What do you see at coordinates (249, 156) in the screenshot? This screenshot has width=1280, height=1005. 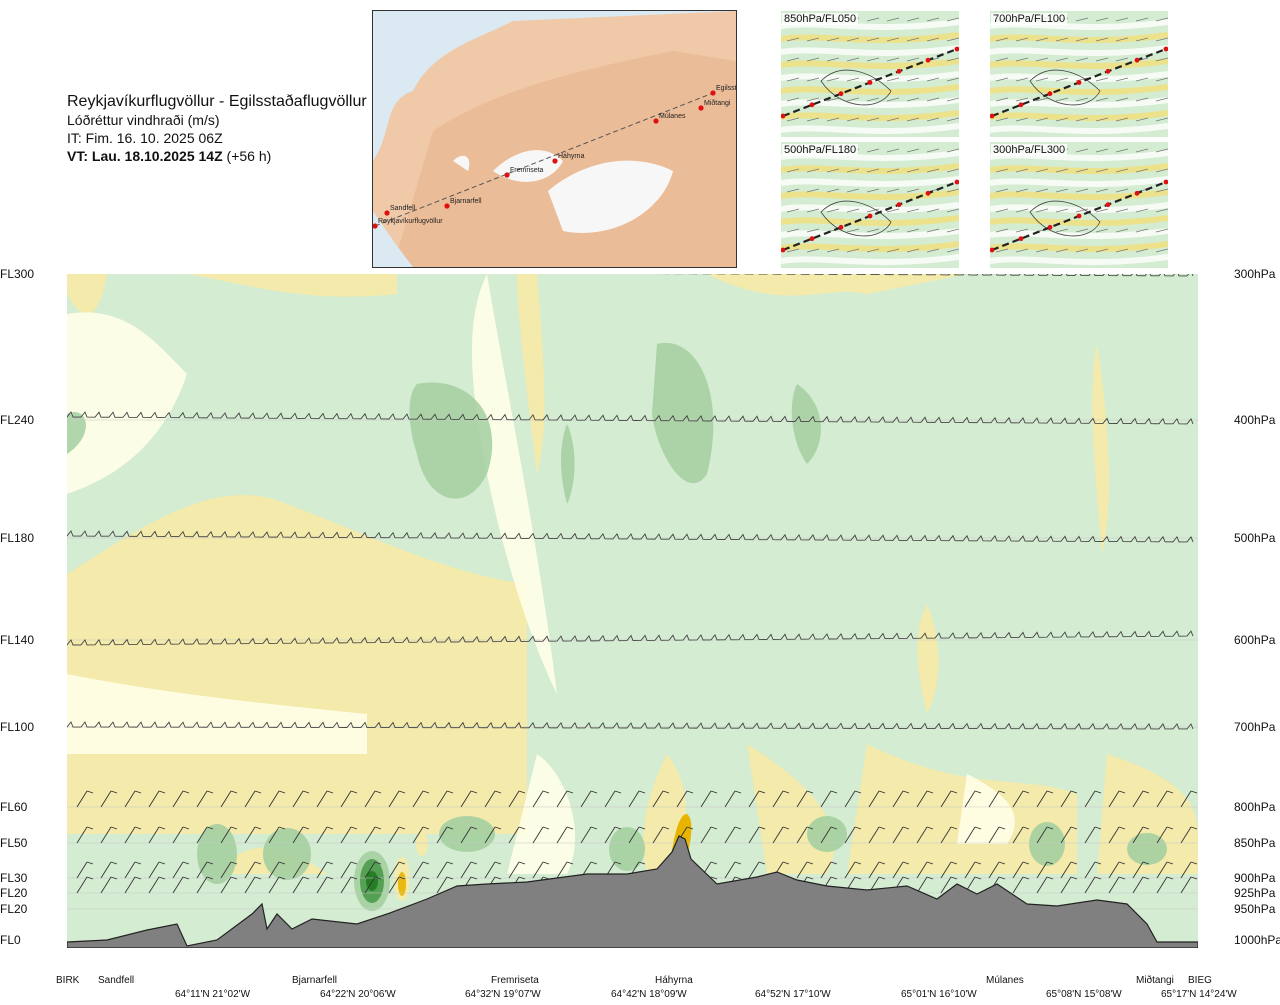 I see `valid-time-offset: (+56 h)` at bounding box center [249, 156].